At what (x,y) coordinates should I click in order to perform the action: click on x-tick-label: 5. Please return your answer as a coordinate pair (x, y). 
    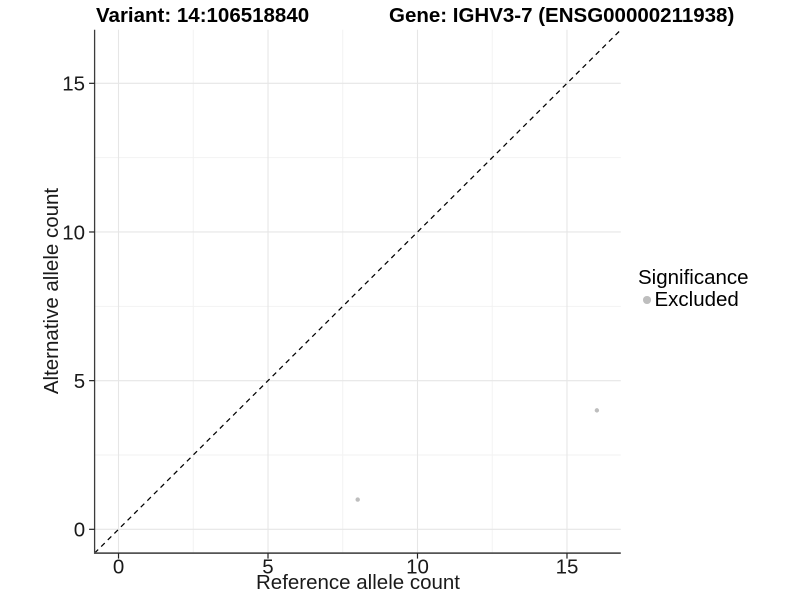
    Looking at the image, I should click on (267, 567).